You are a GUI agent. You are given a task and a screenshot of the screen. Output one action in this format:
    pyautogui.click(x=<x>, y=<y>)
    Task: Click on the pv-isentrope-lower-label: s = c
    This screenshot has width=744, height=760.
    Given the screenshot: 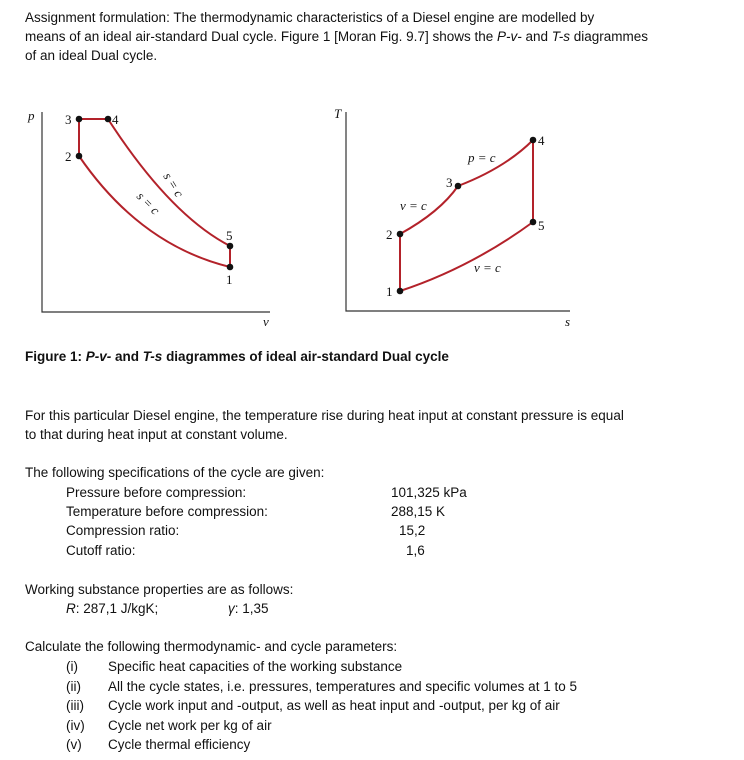 What is the action you would take?
    pyautogui.click(x=148, y=203)
    